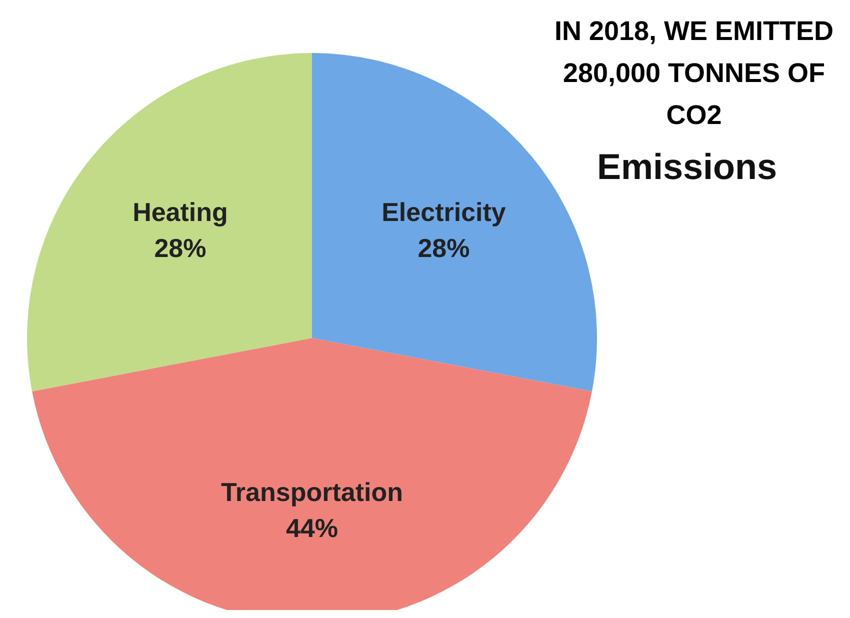 This screenshot has height=618, width=850. Describe the element at coordinates (312, 528) in the screenshot. I see `data-label: 44%` at that location.